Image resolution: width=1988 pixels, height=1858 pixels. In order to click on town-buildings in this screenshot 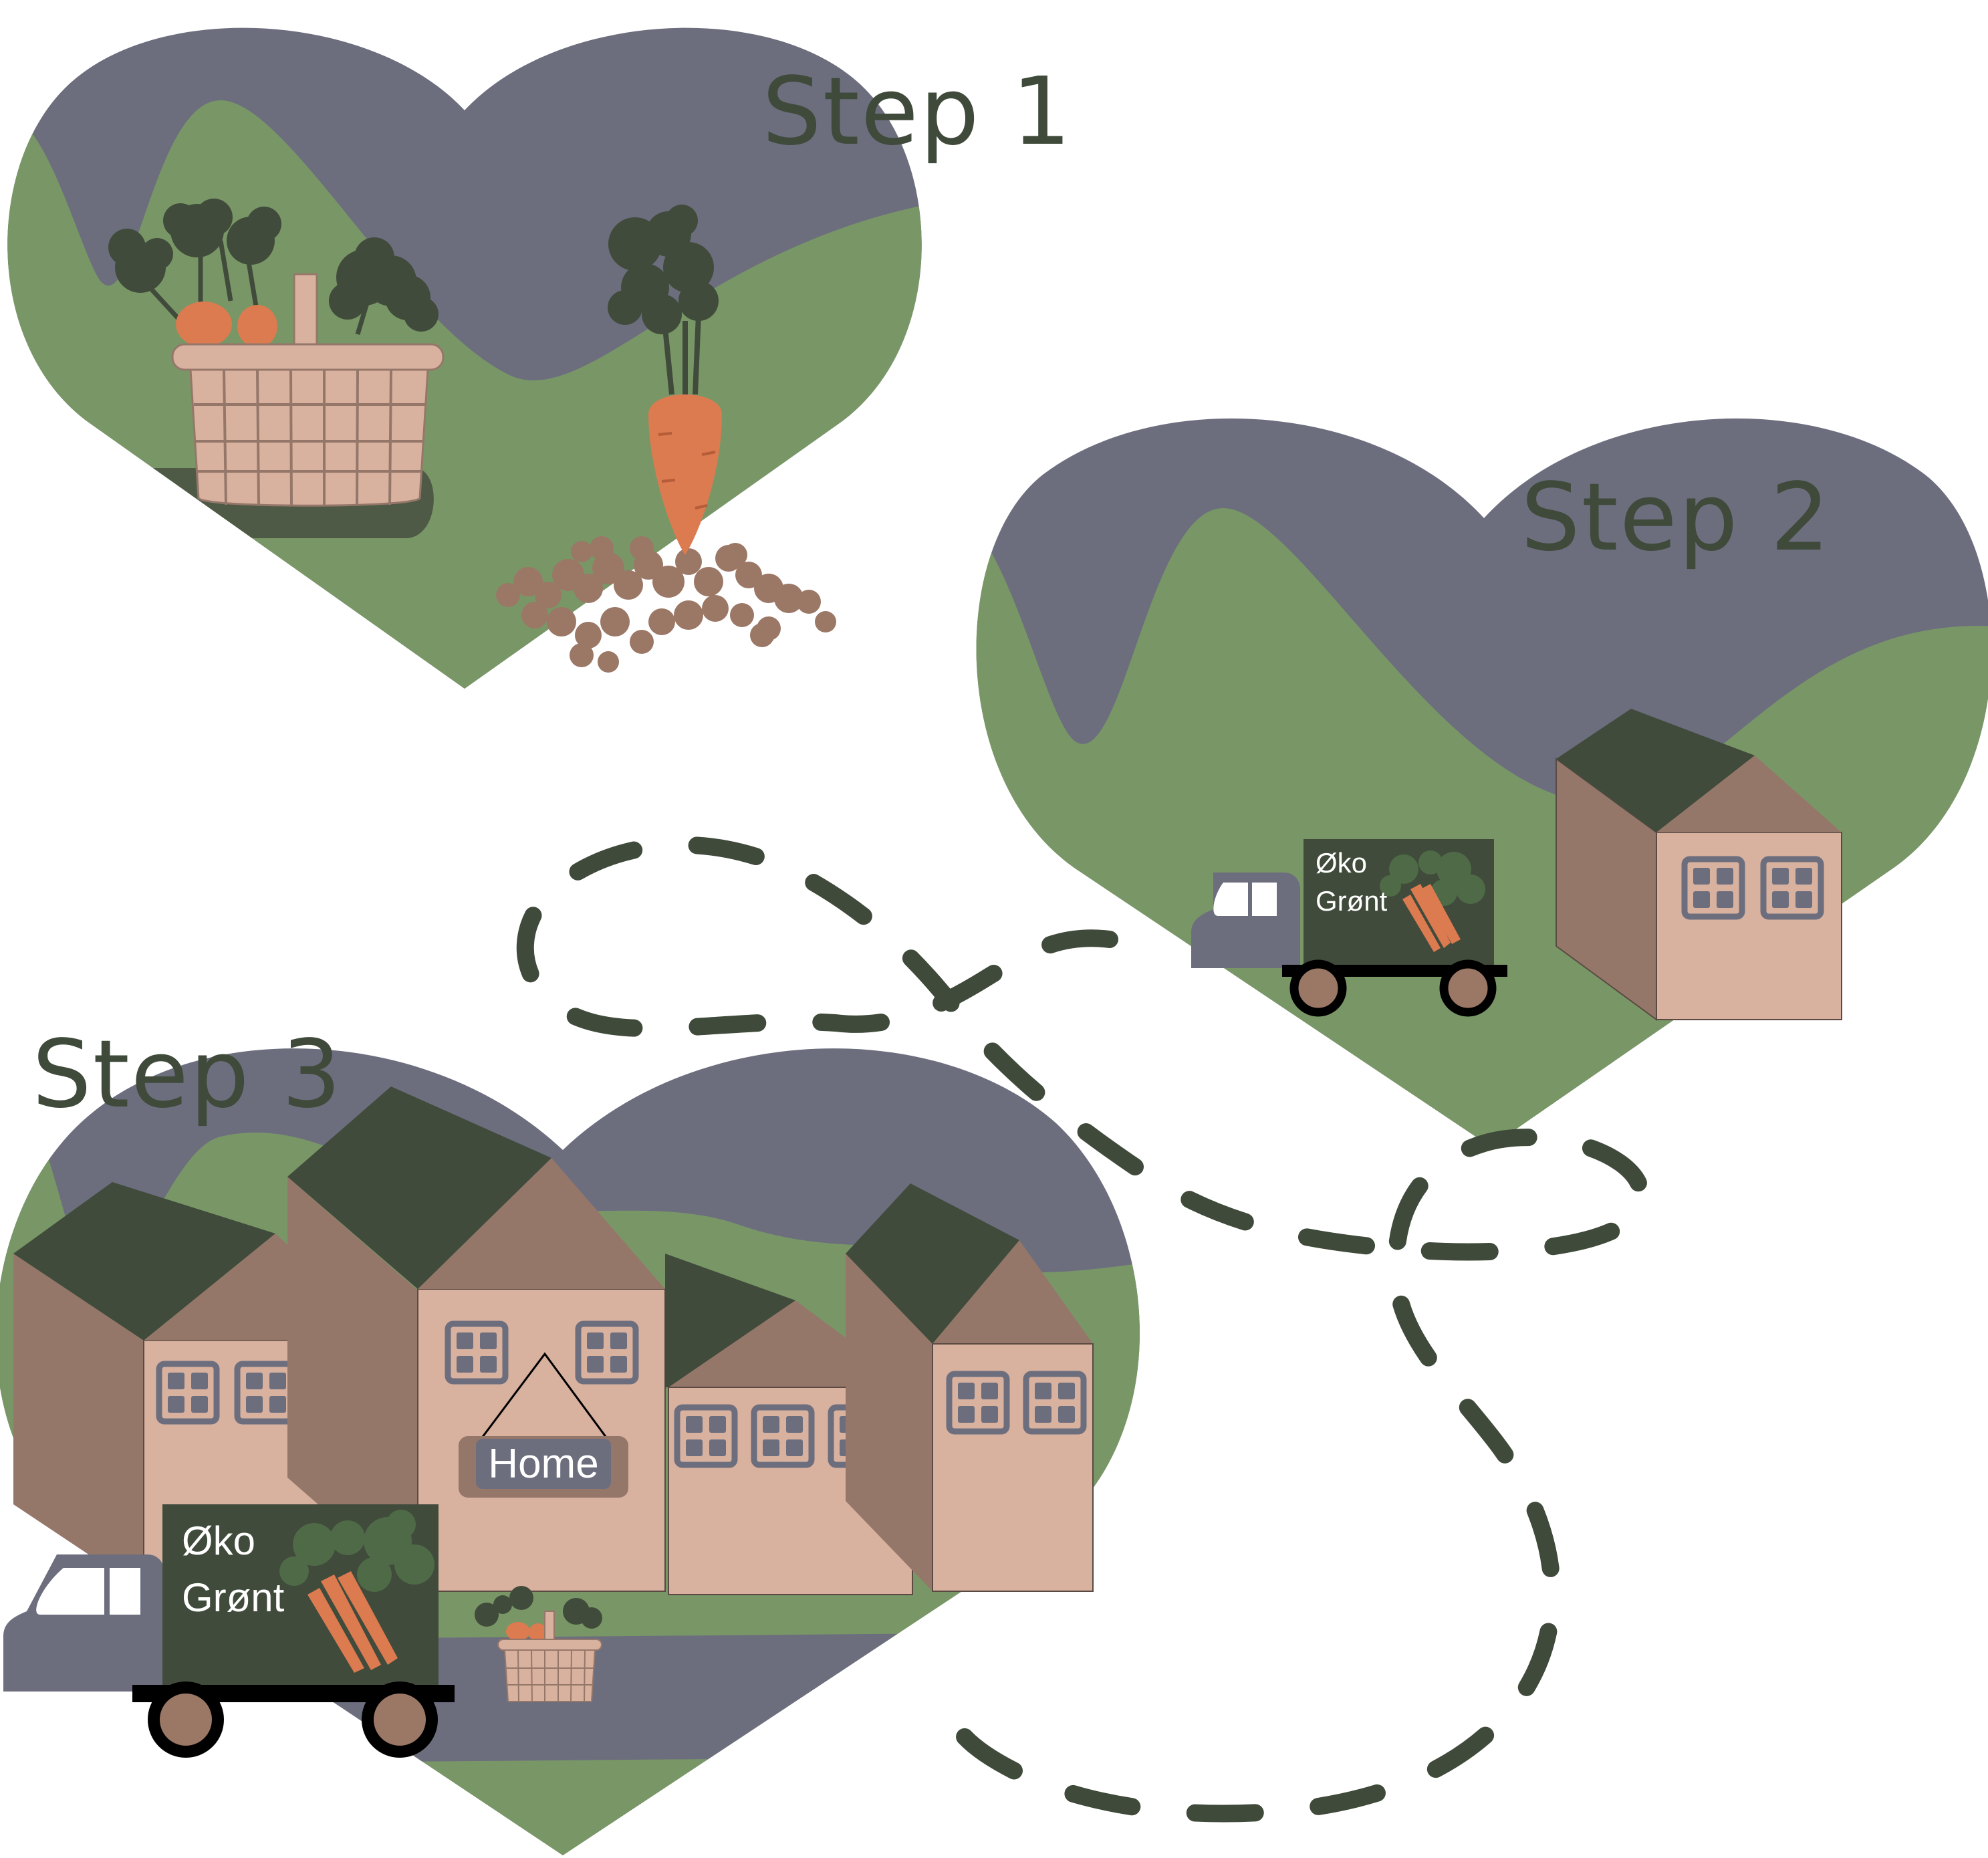, I will do `click(553, 1340)`.